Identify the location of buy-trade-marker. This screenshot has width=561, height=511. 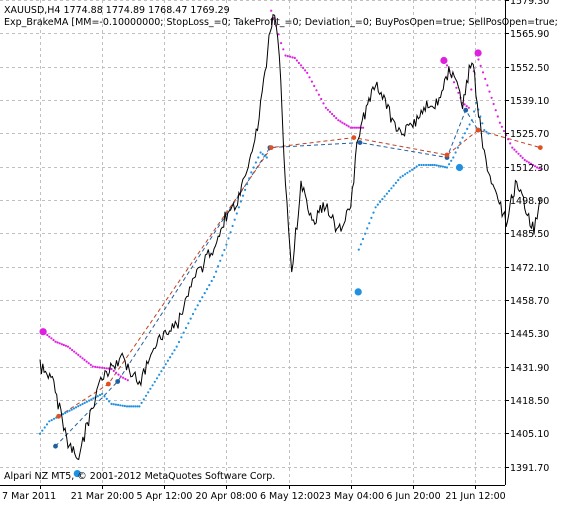
(118, 381).